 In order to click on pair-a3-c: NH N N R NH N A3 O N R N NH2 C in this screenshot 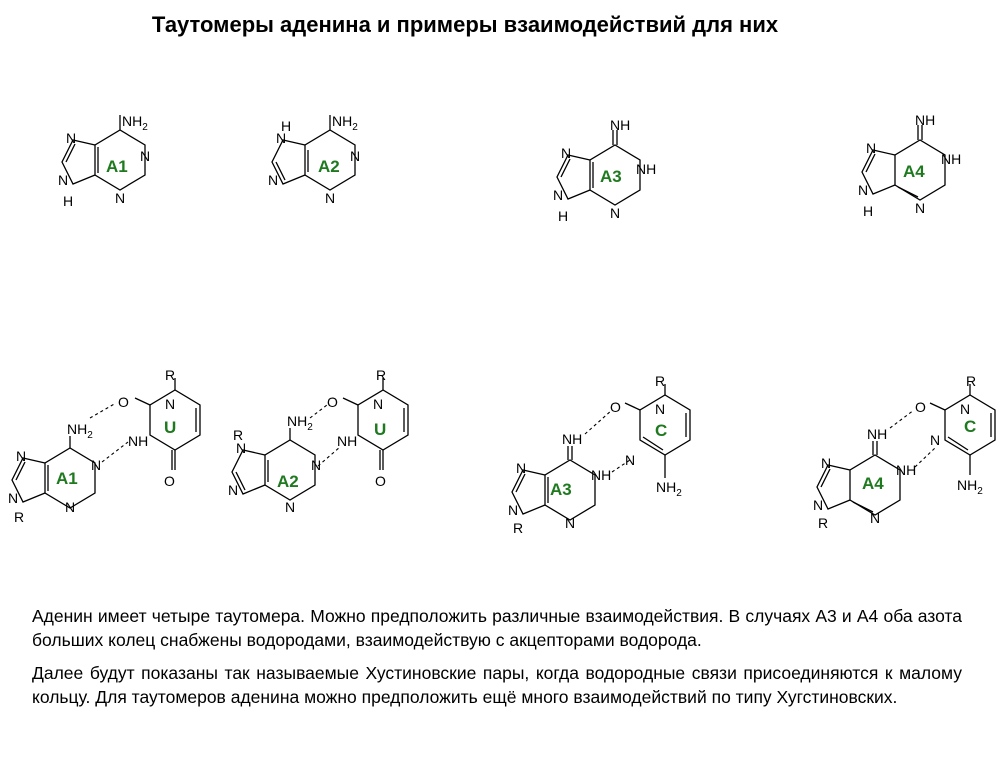, I will do `click(599, 454)`.